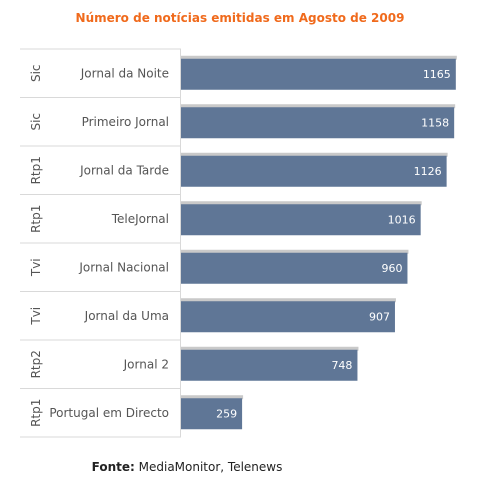 The width and height of the screenshot is (480, 483). Describe the element at coordinates (379, 316) in the screenshot. I see `value-label: 907` at that location.